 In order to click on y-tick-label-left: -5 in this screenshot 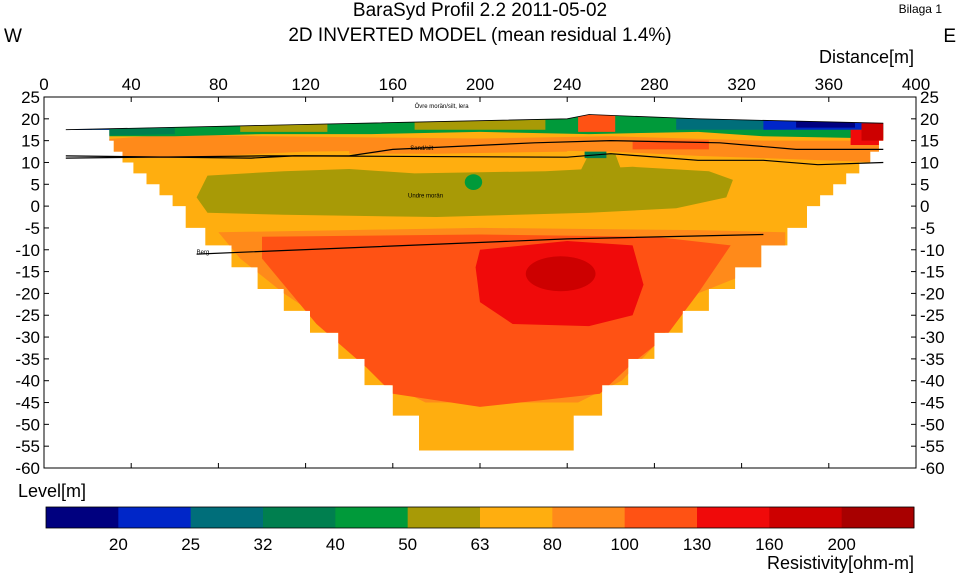, I will do `click(32, 228)`.